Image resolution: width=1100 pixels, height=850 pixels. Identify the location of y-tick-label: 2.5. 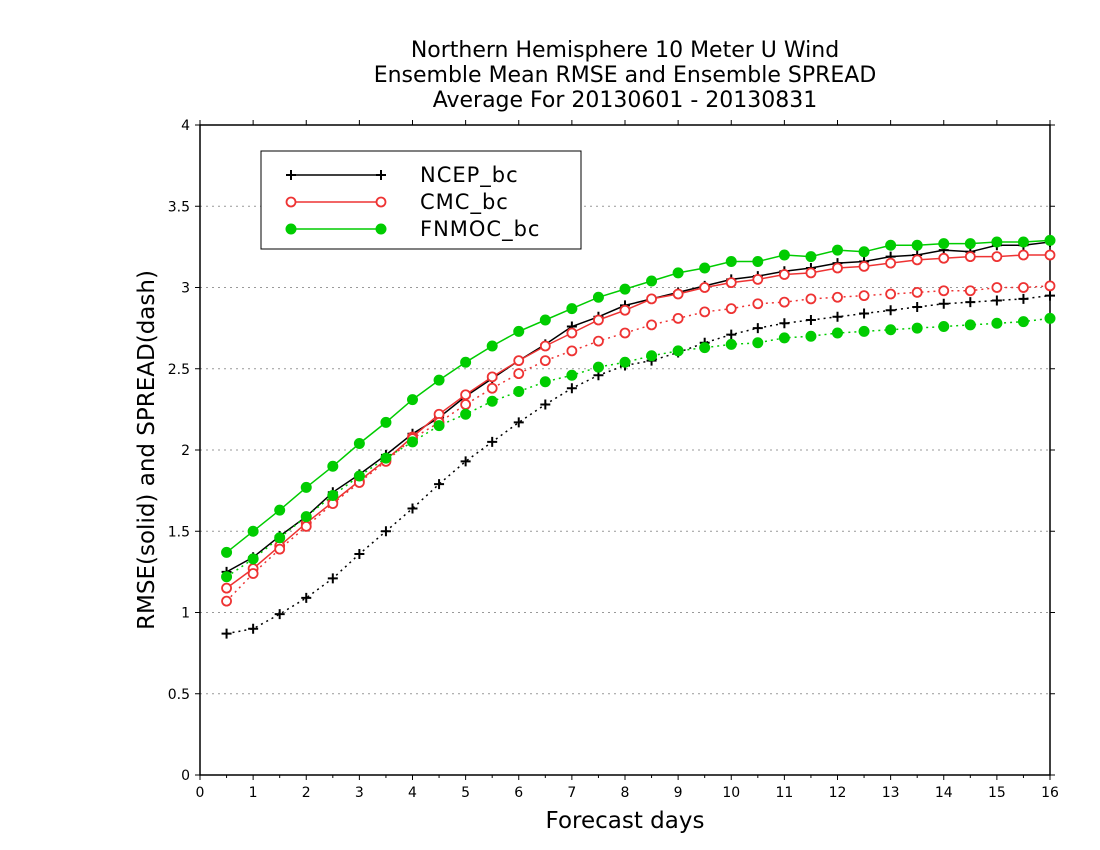
(179, 370).